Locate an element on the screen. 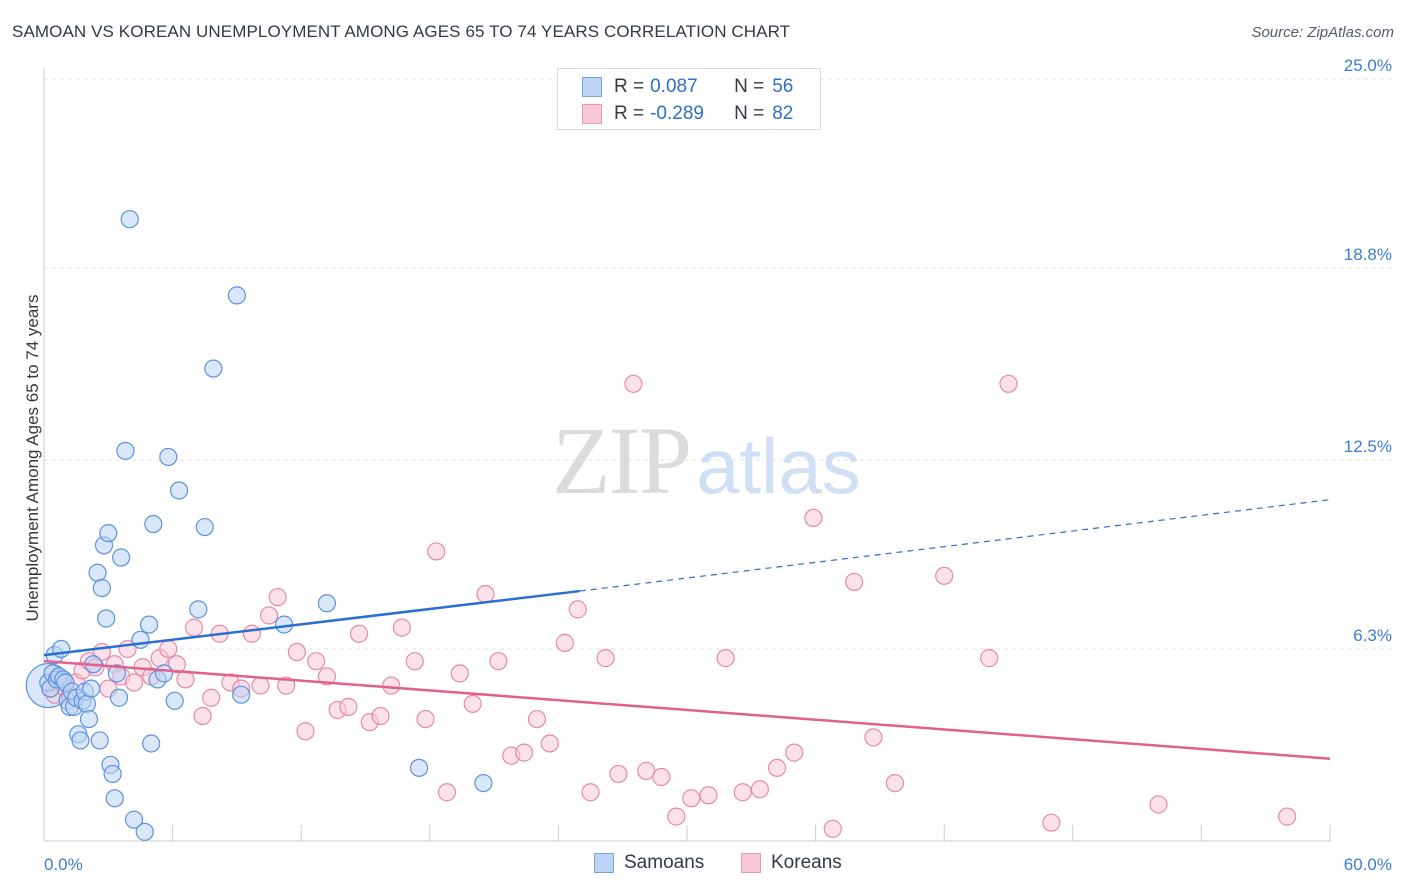  legend-row-koreans: R = -0.289 N = 82 is located at coordinates (687, 114).